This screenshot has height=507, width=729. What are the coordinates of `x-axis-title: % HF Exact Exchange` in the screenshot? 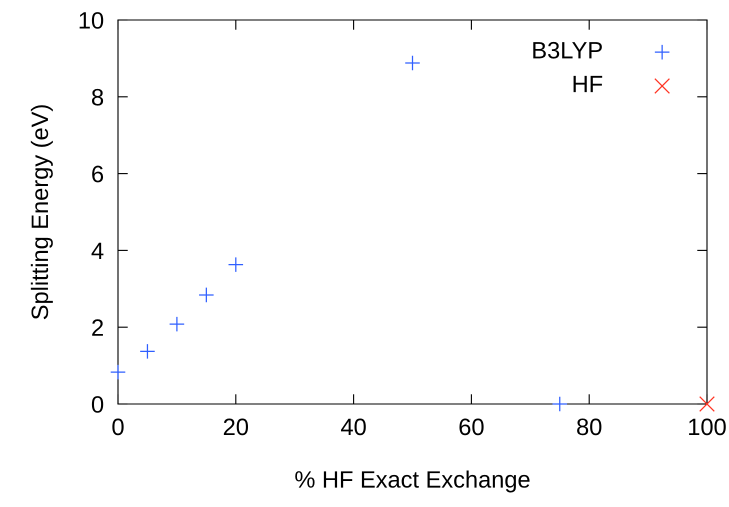 It's located at (412, 481).